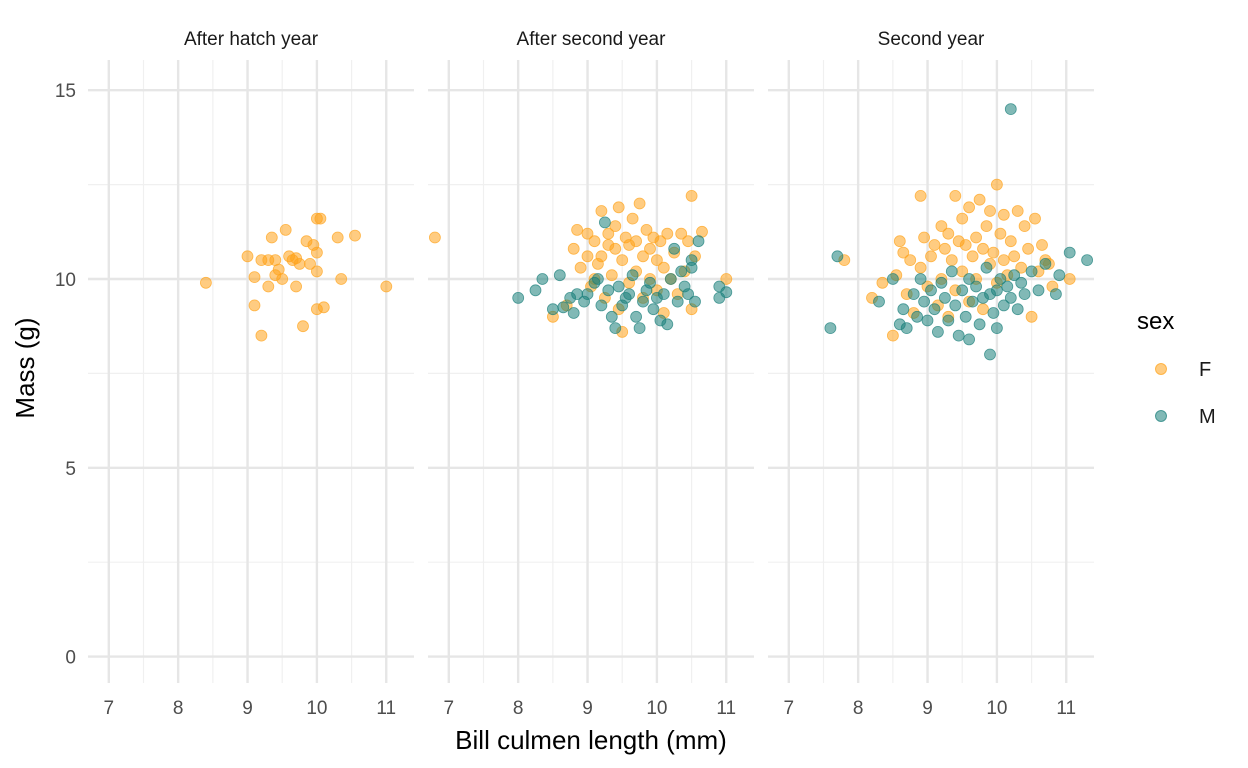 This screenshot has width=1248, height=768. Describe the element at coordinates (251, 39) in the screenshot. I see `strip-title-after-hatch-year: After hatch year` at that location.